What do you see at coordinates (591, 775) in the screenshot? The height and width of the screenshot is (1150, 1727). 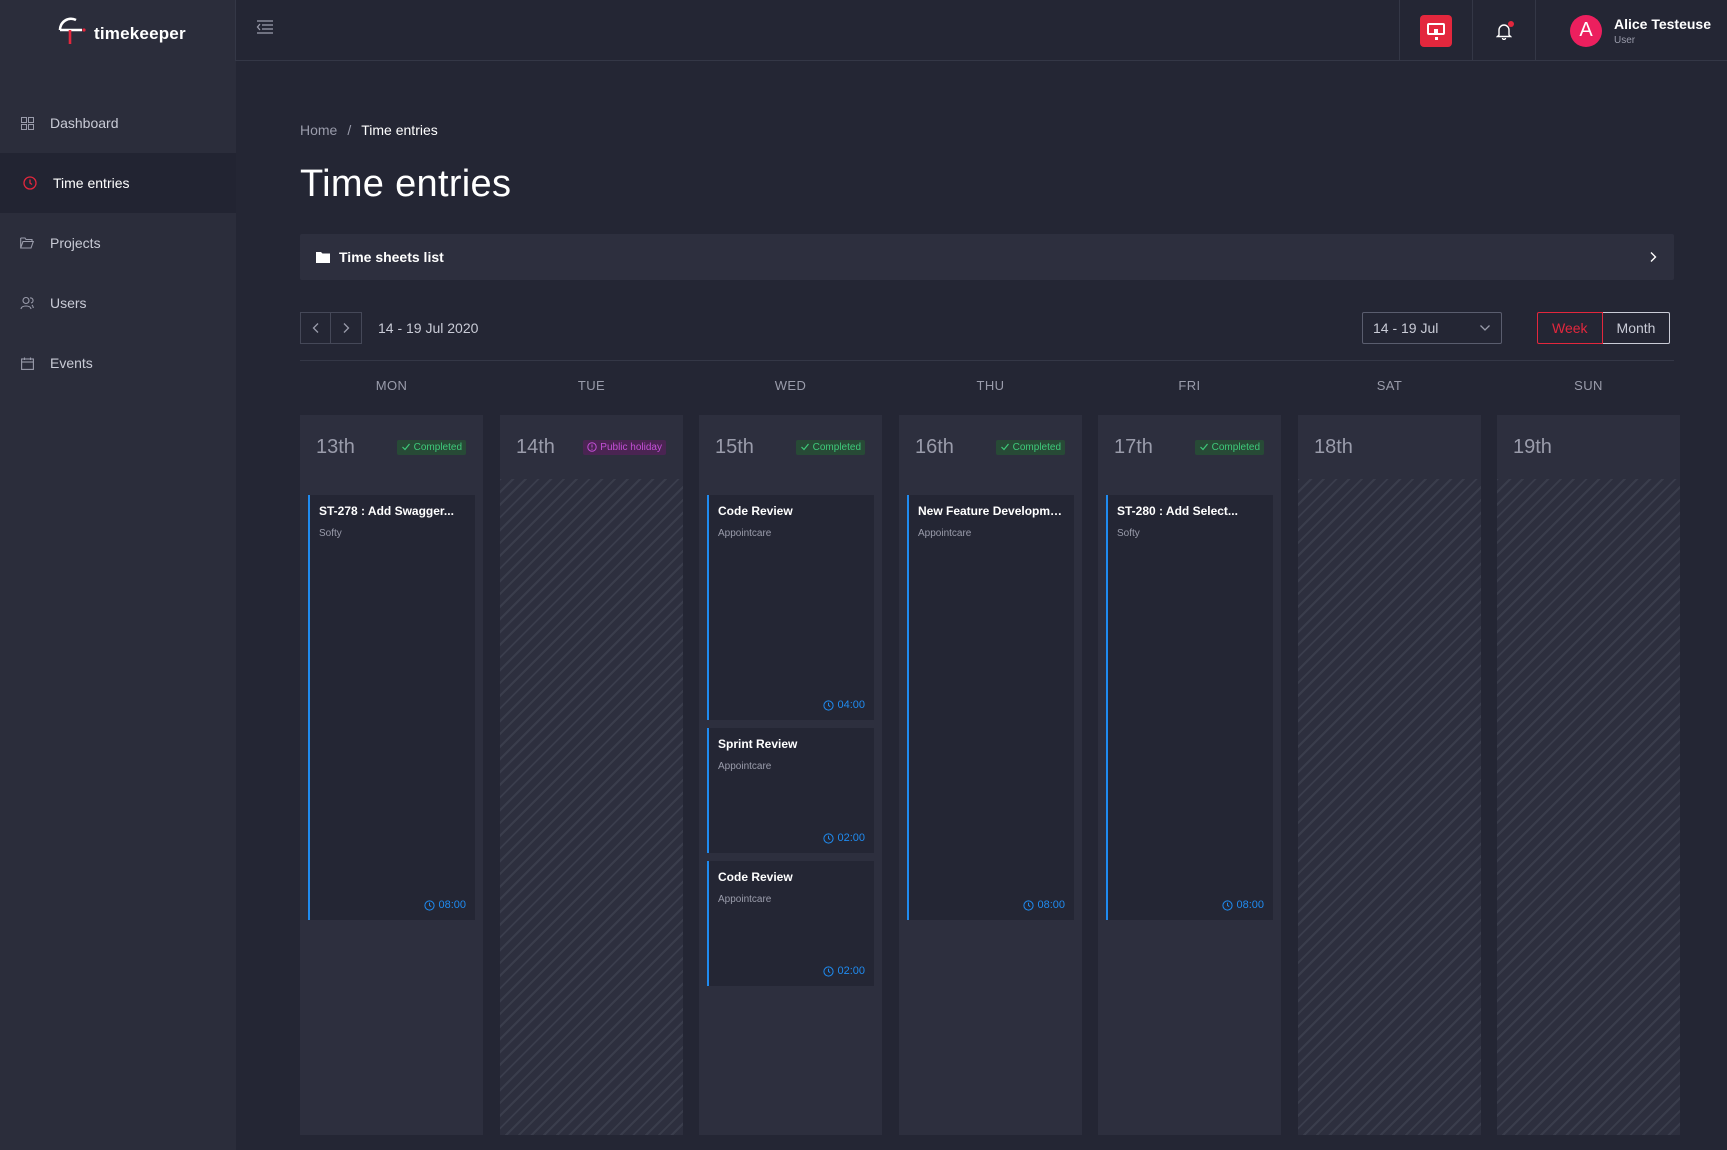 I see `day-column: 14th Public holiday` at bounding box center [591, 775].